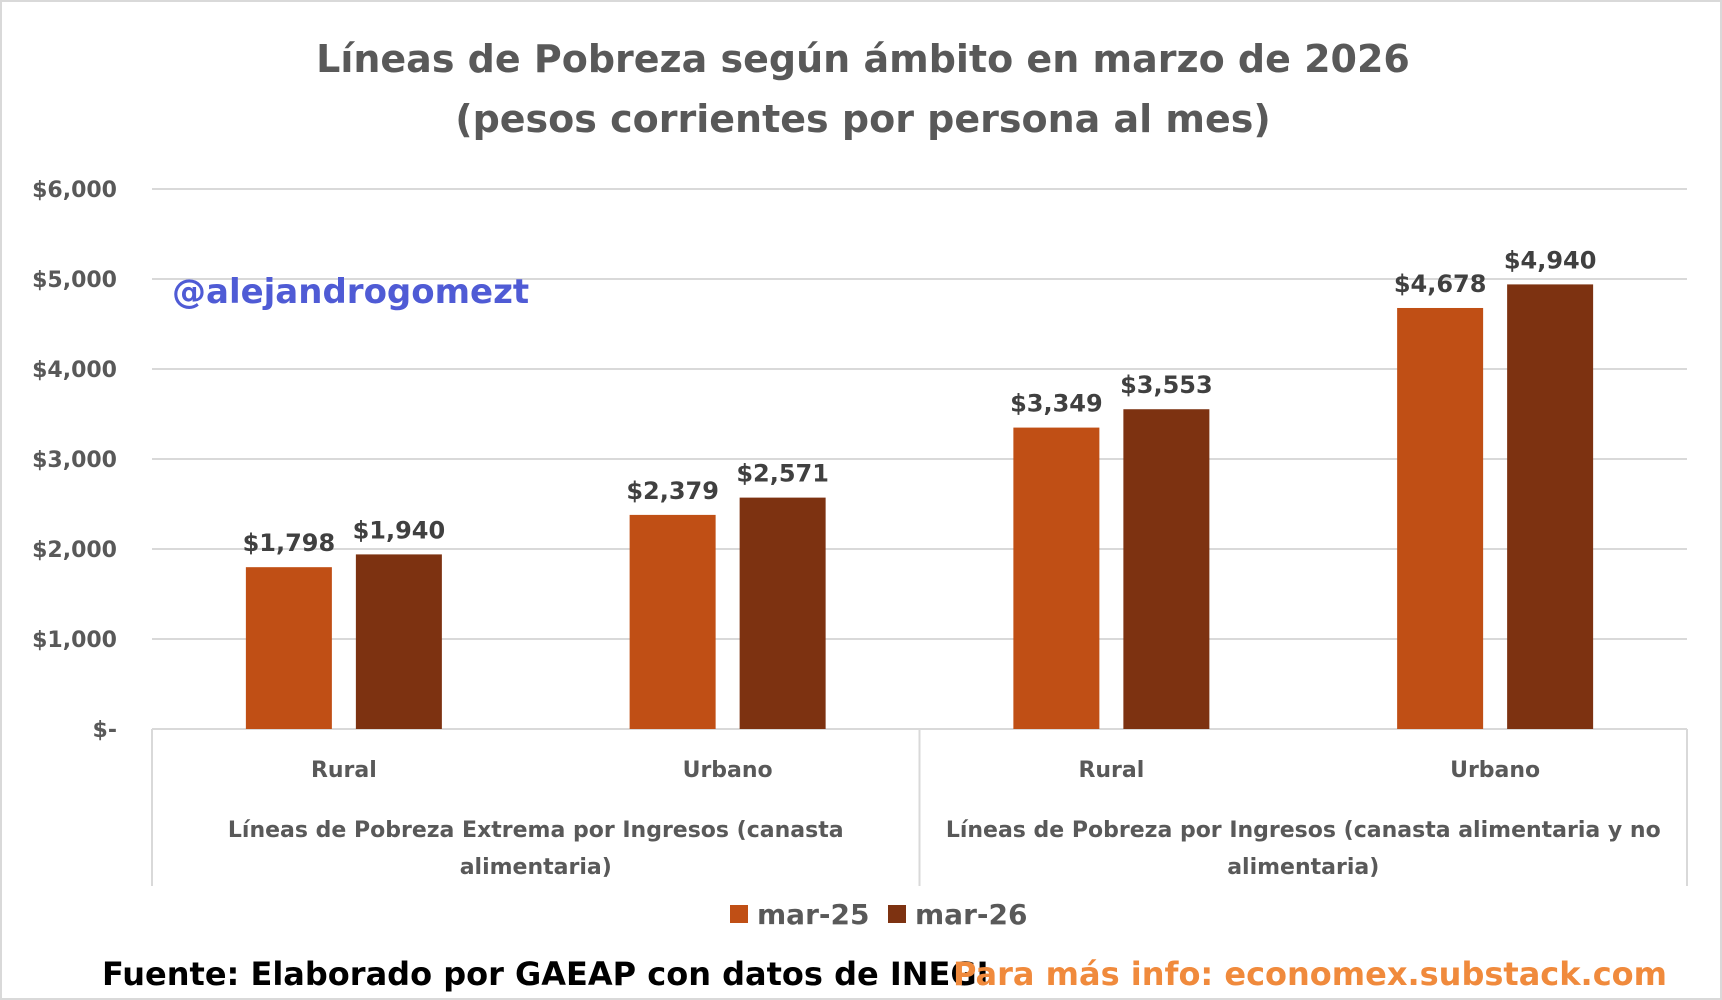  I want to click on chart-title-line: (pesos corrientes por persona al mes), so click(863, 119).